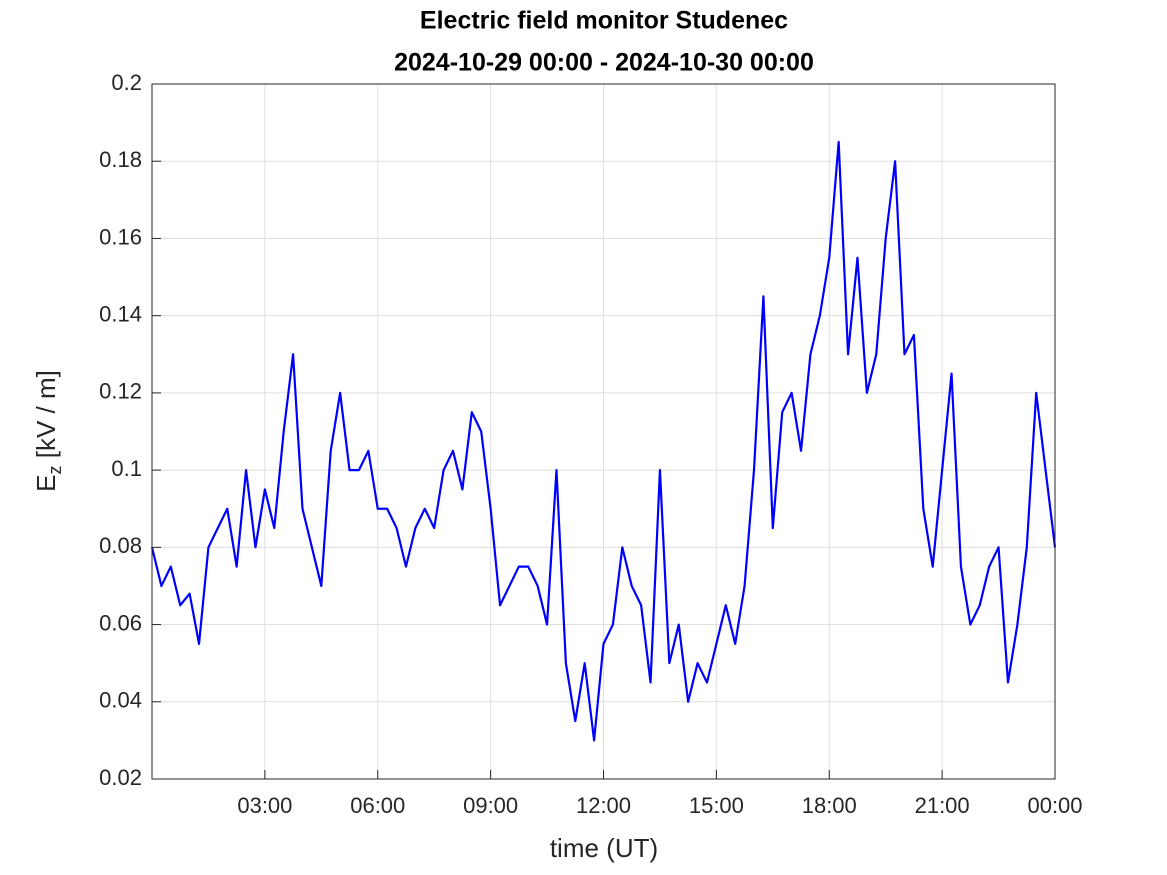 This screenshot has height=875, width=1167. Describe the element at coordinates (1054, 805) in the screenshot. I see `x-tick-label: 00:00` at that location.